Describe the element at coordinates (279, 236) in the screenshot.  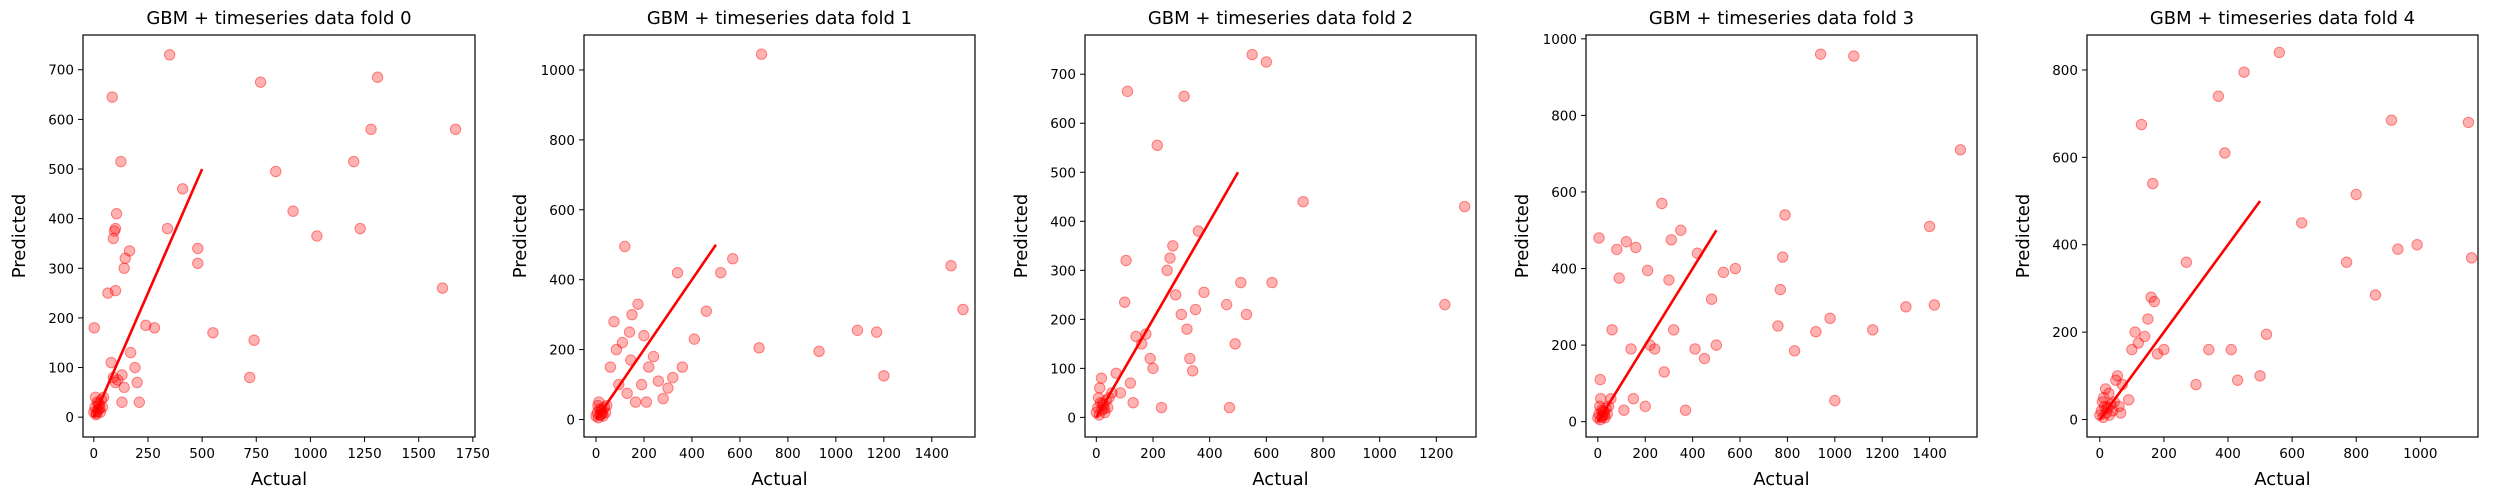
I see `plot-frame` at that location.